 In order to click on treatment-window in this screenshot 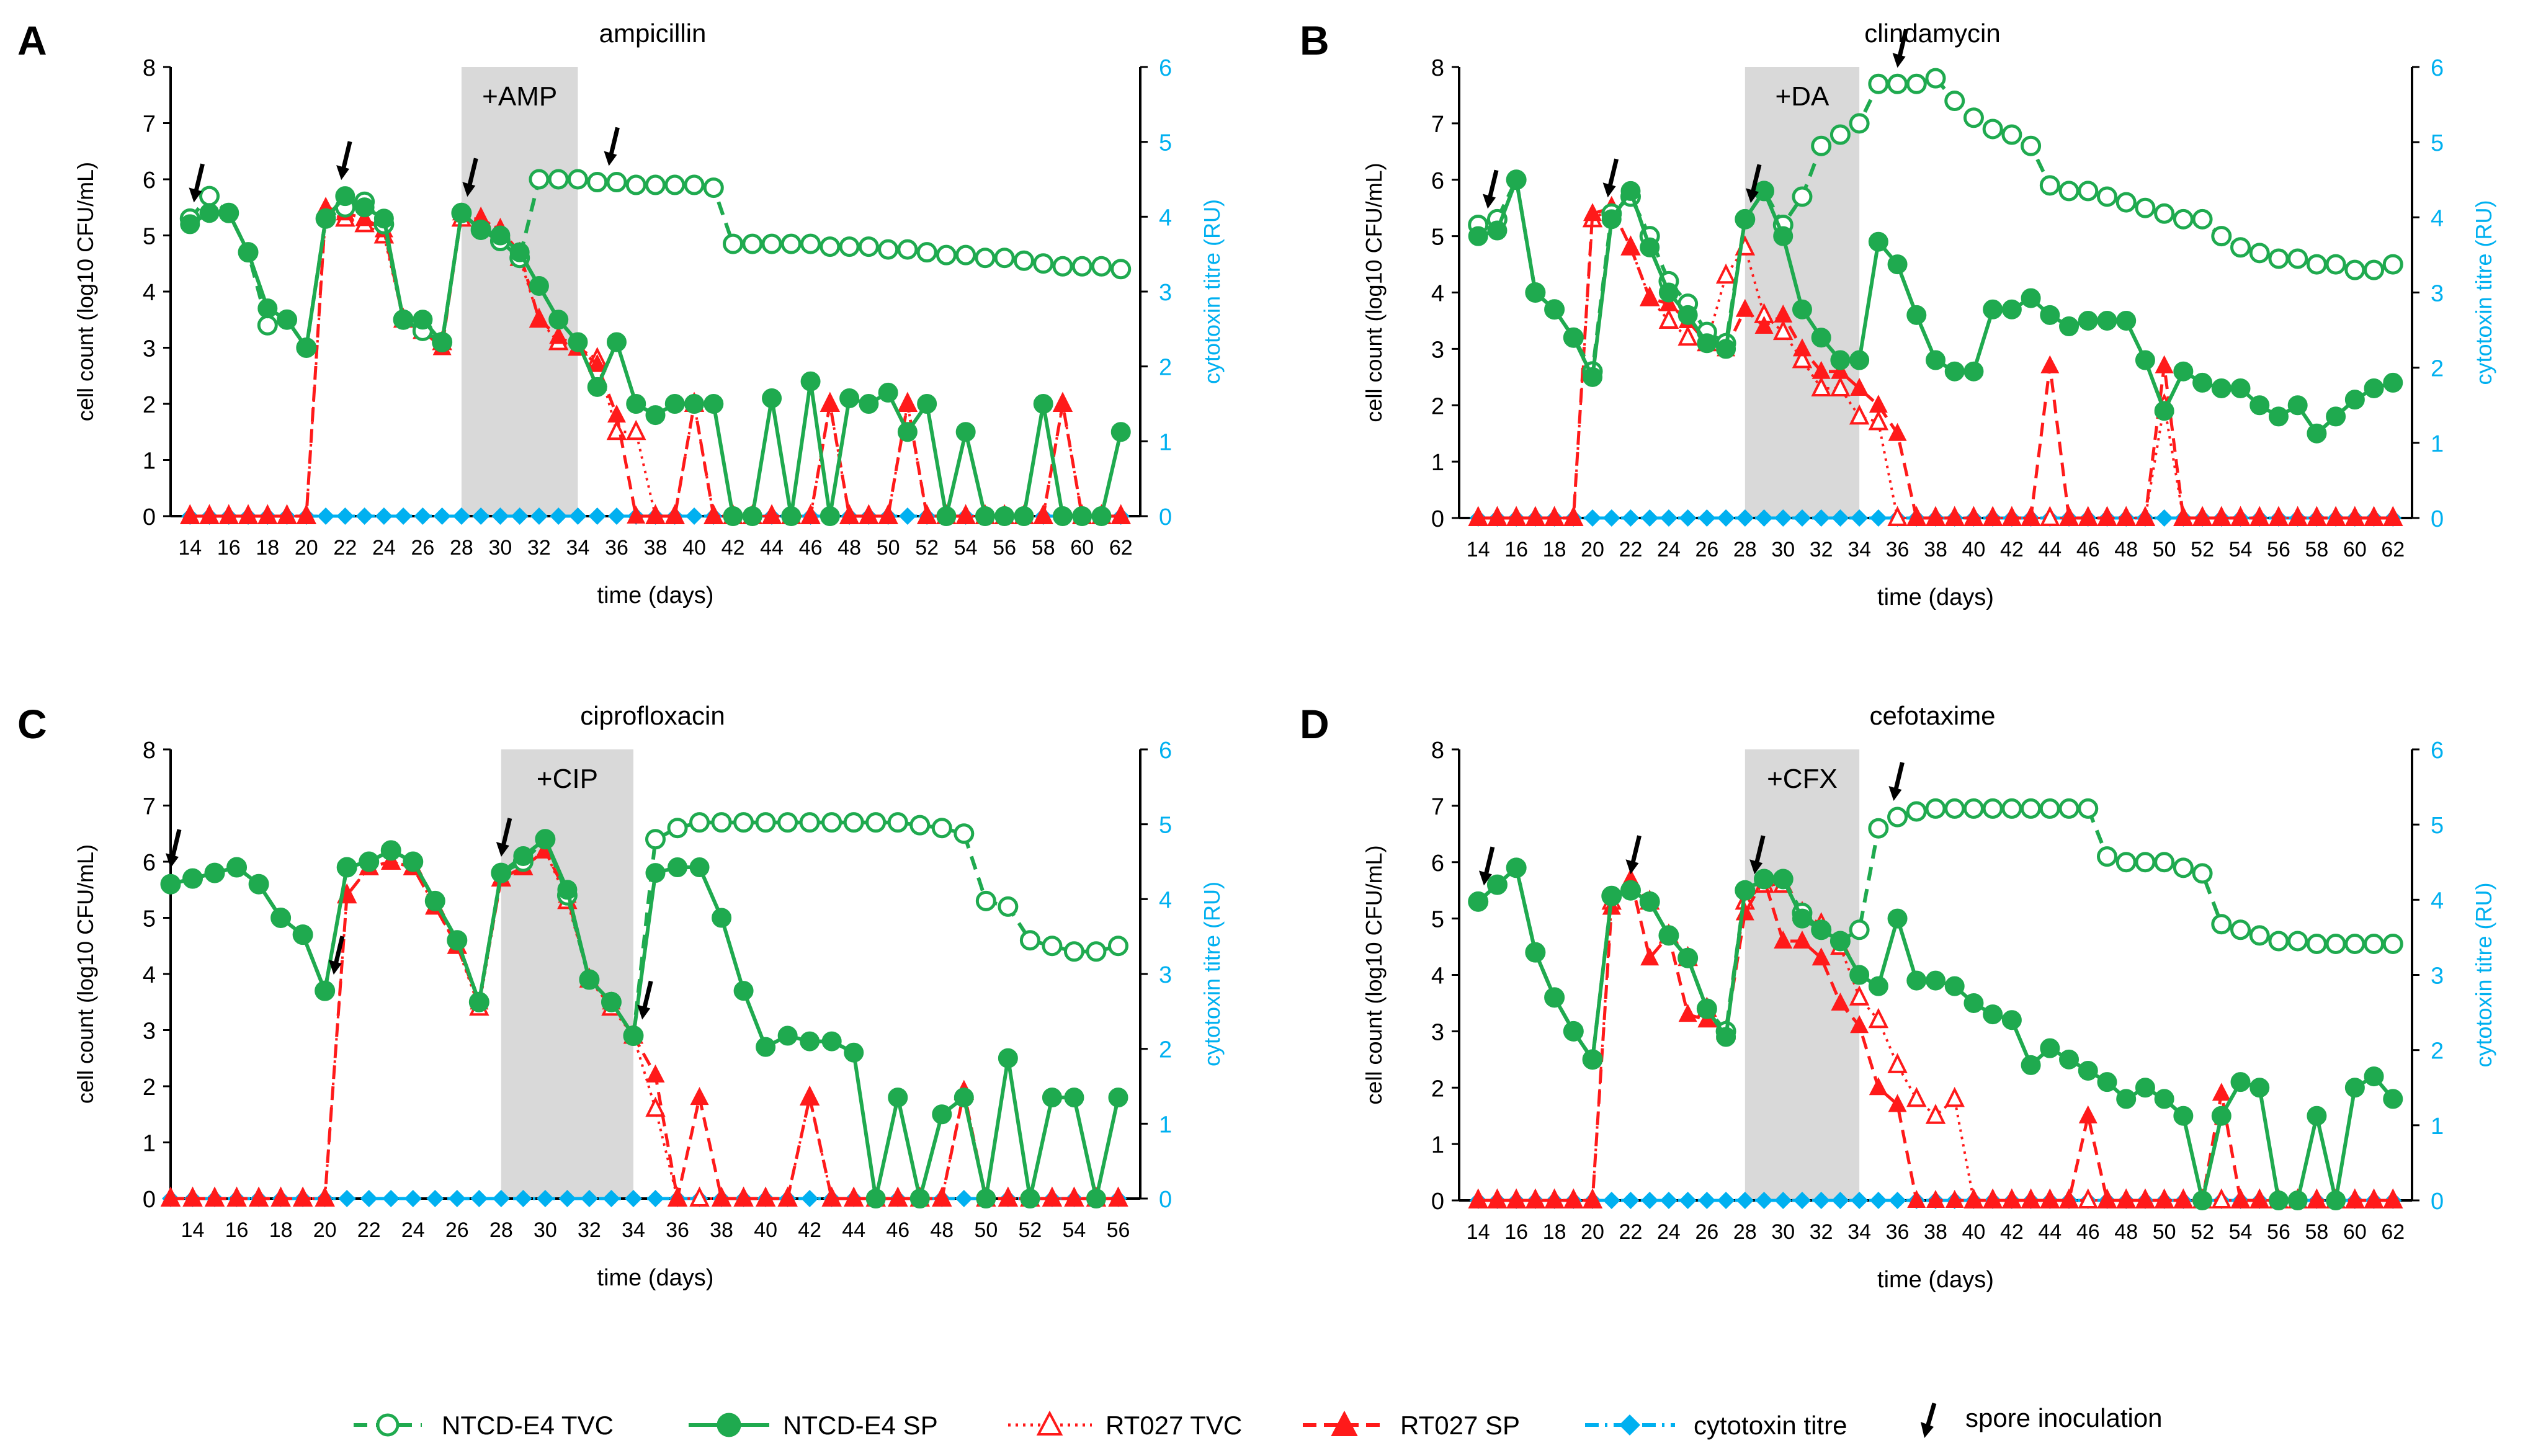, I will do `click(567, 974)`.